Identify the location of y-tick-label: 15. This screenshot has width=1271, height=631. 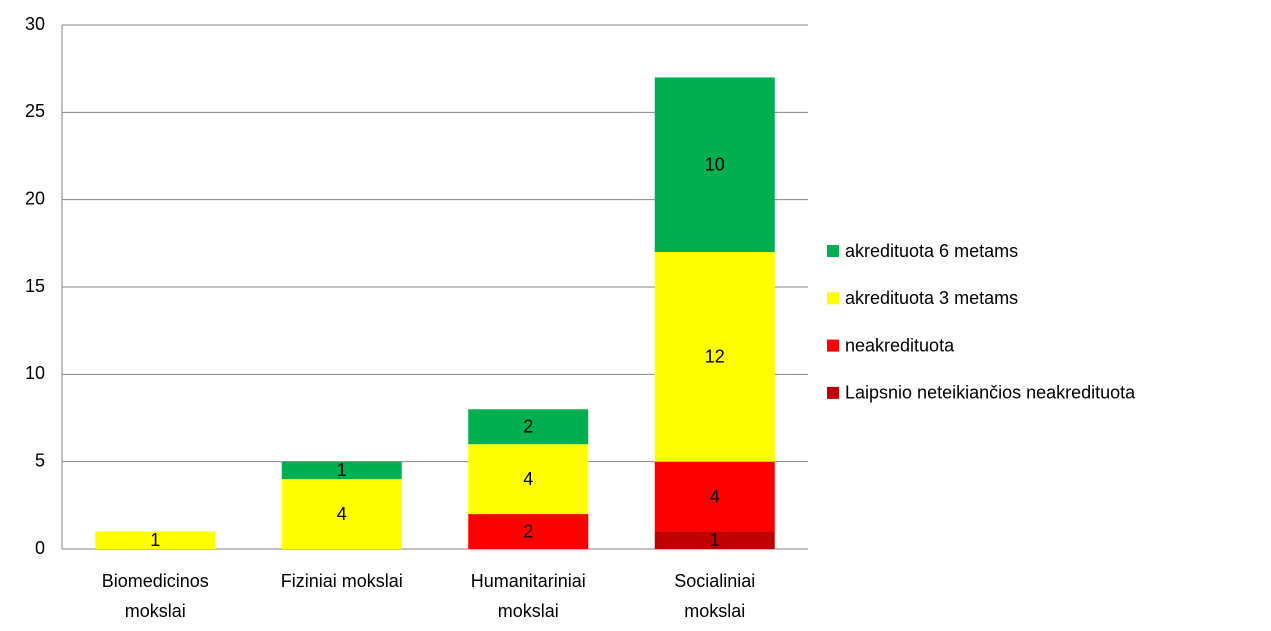
(35, 286).